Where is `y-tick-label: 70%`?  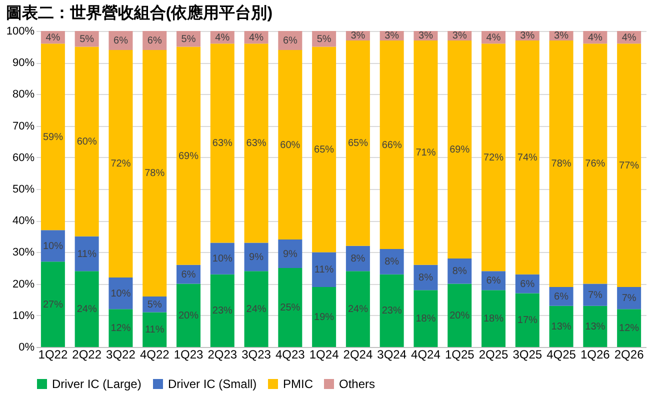
y-tick-label: 70% is located at coordinates (23, 126).